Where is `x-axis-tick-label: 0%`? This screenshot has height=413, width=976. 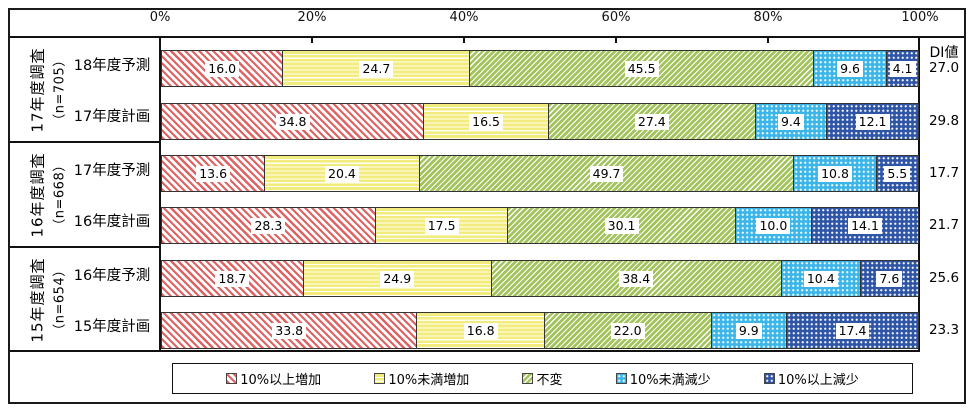
x-axis-tick-label: 0% is located at coordinates (160, 17).